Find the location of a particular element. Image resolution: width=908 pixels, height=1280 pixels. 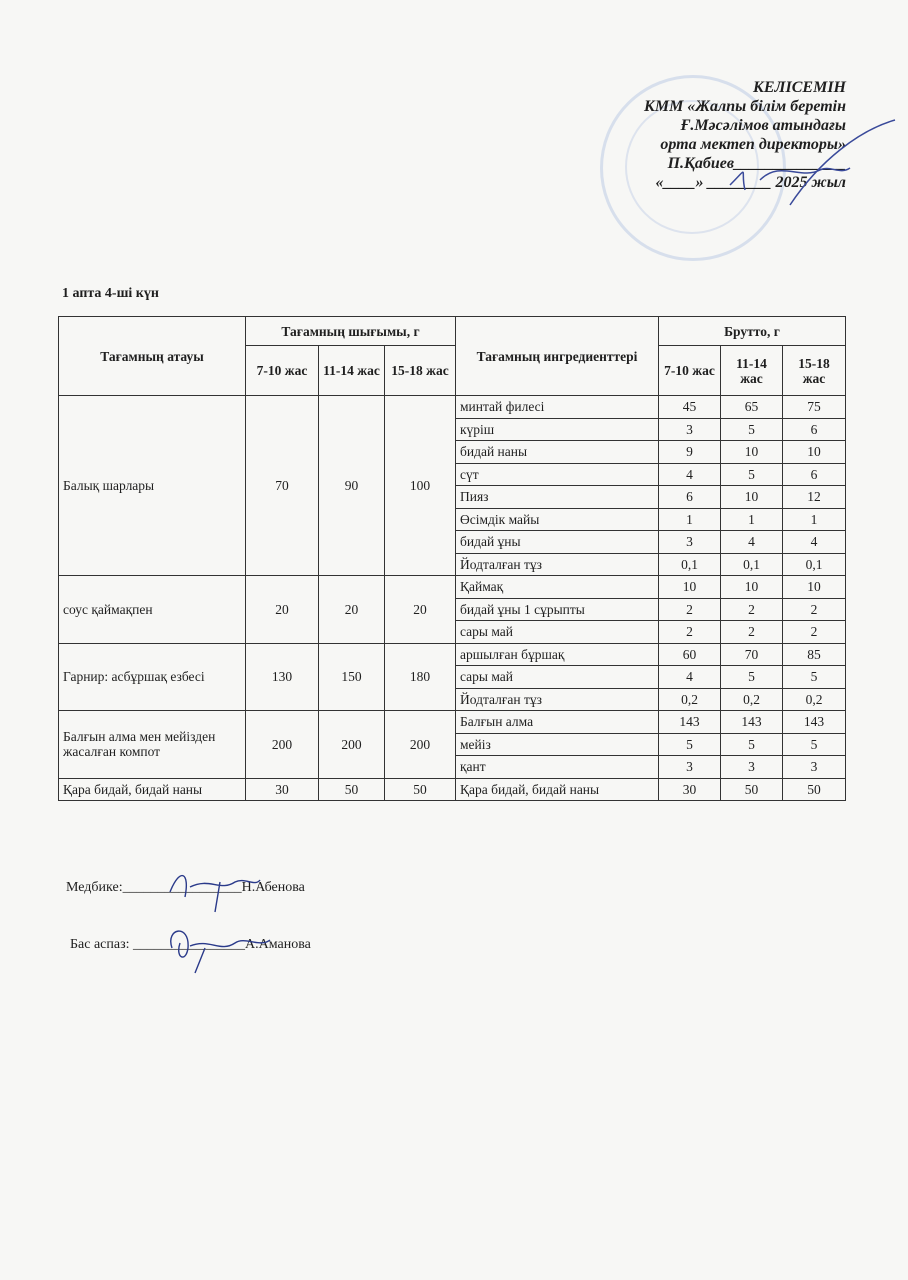

nurse-name: Н.Абенова is located at coordinates (273, 887).